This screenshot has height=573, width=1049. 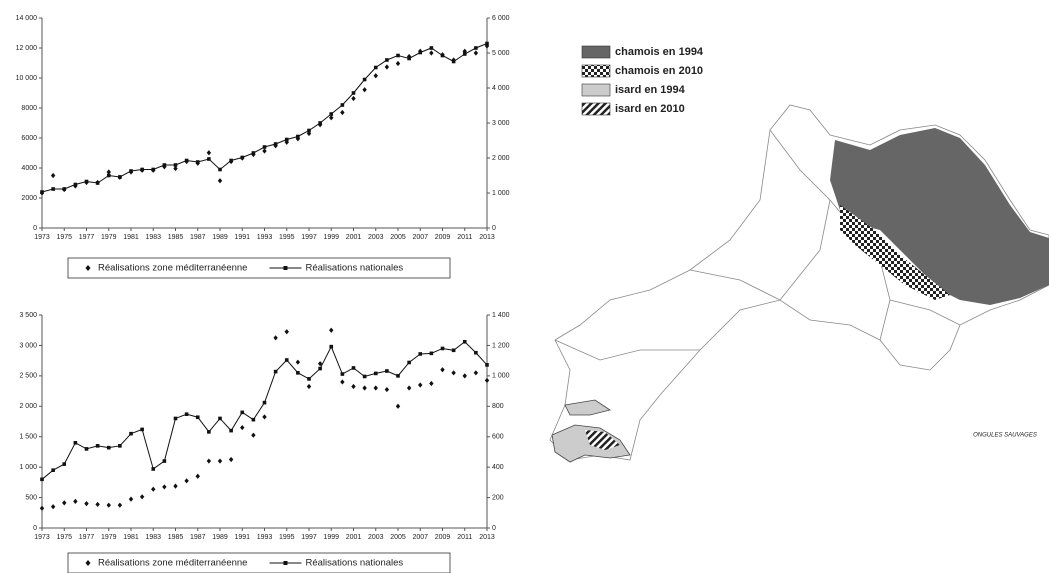 What do you see at coordinates (939, 216) in the screenshot?
I see `chamois-1994-area` at bounding box center [939, 216].